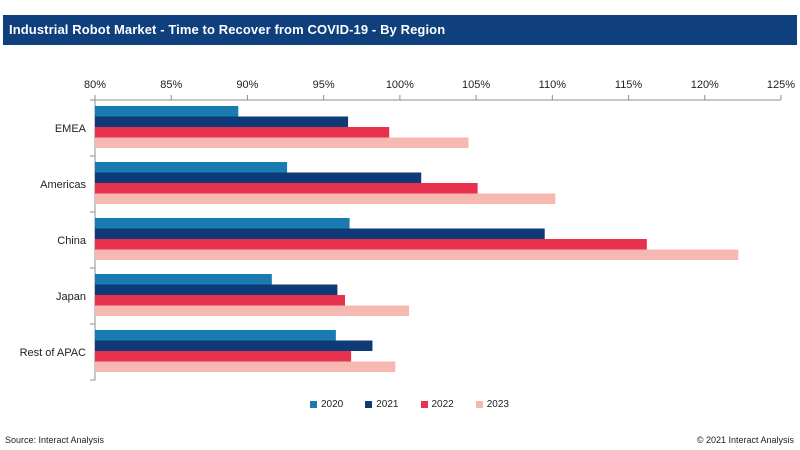  What do you see at coordinates (387, 404) in the screenshot?
I see `legend-label: 2021` at bounding box center [387, 404].